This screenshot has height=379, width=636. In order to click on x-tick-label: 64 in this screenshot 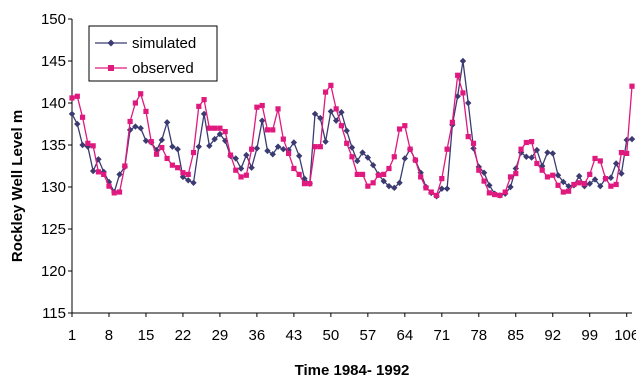, I will do `click(404, 335)`.